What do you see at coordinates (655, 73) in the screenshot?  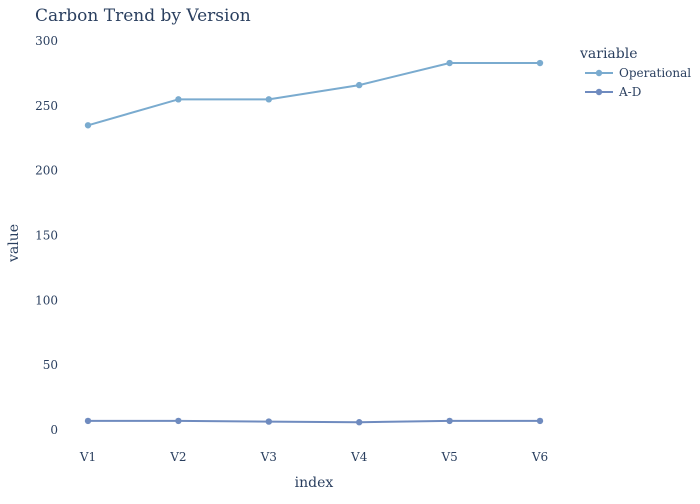 I see `legend-item-label: Operational` at bounding box center [655, 73].